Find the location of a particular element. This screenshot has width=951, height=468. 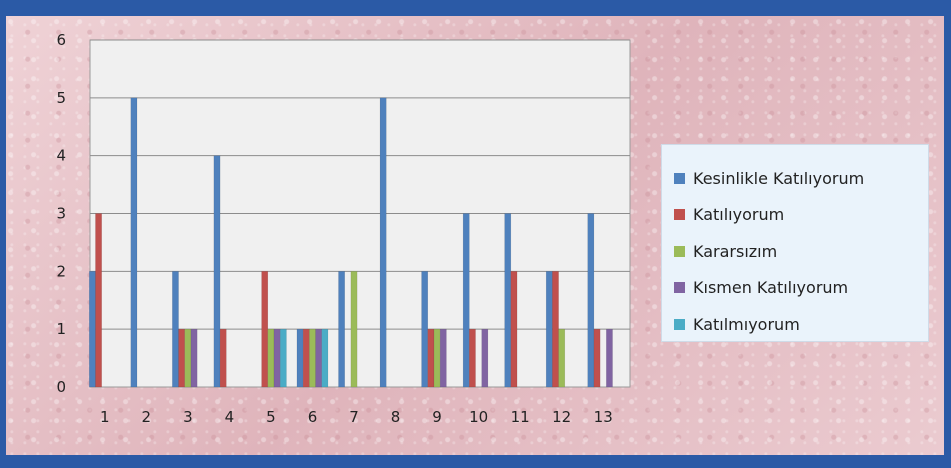

x-tick-label: 13 is located at coordinates (603, 417).